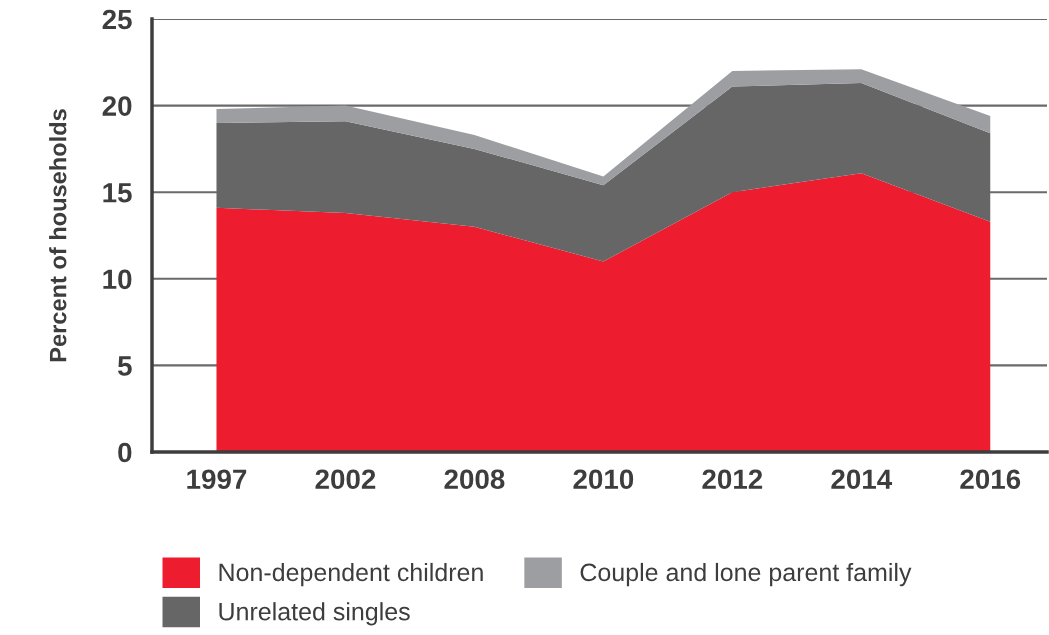  Describe the element at coordinates (474, 479) in the screenshot. I see `x-tick-label: 2008` at that location.